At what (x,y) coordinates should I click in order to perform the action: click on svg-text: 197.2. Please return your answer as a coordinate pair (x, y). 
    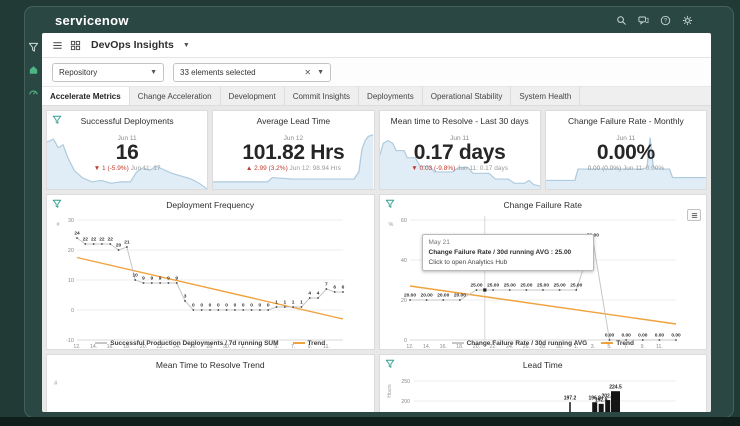
    Looking at the image, I should click on (569, 399).